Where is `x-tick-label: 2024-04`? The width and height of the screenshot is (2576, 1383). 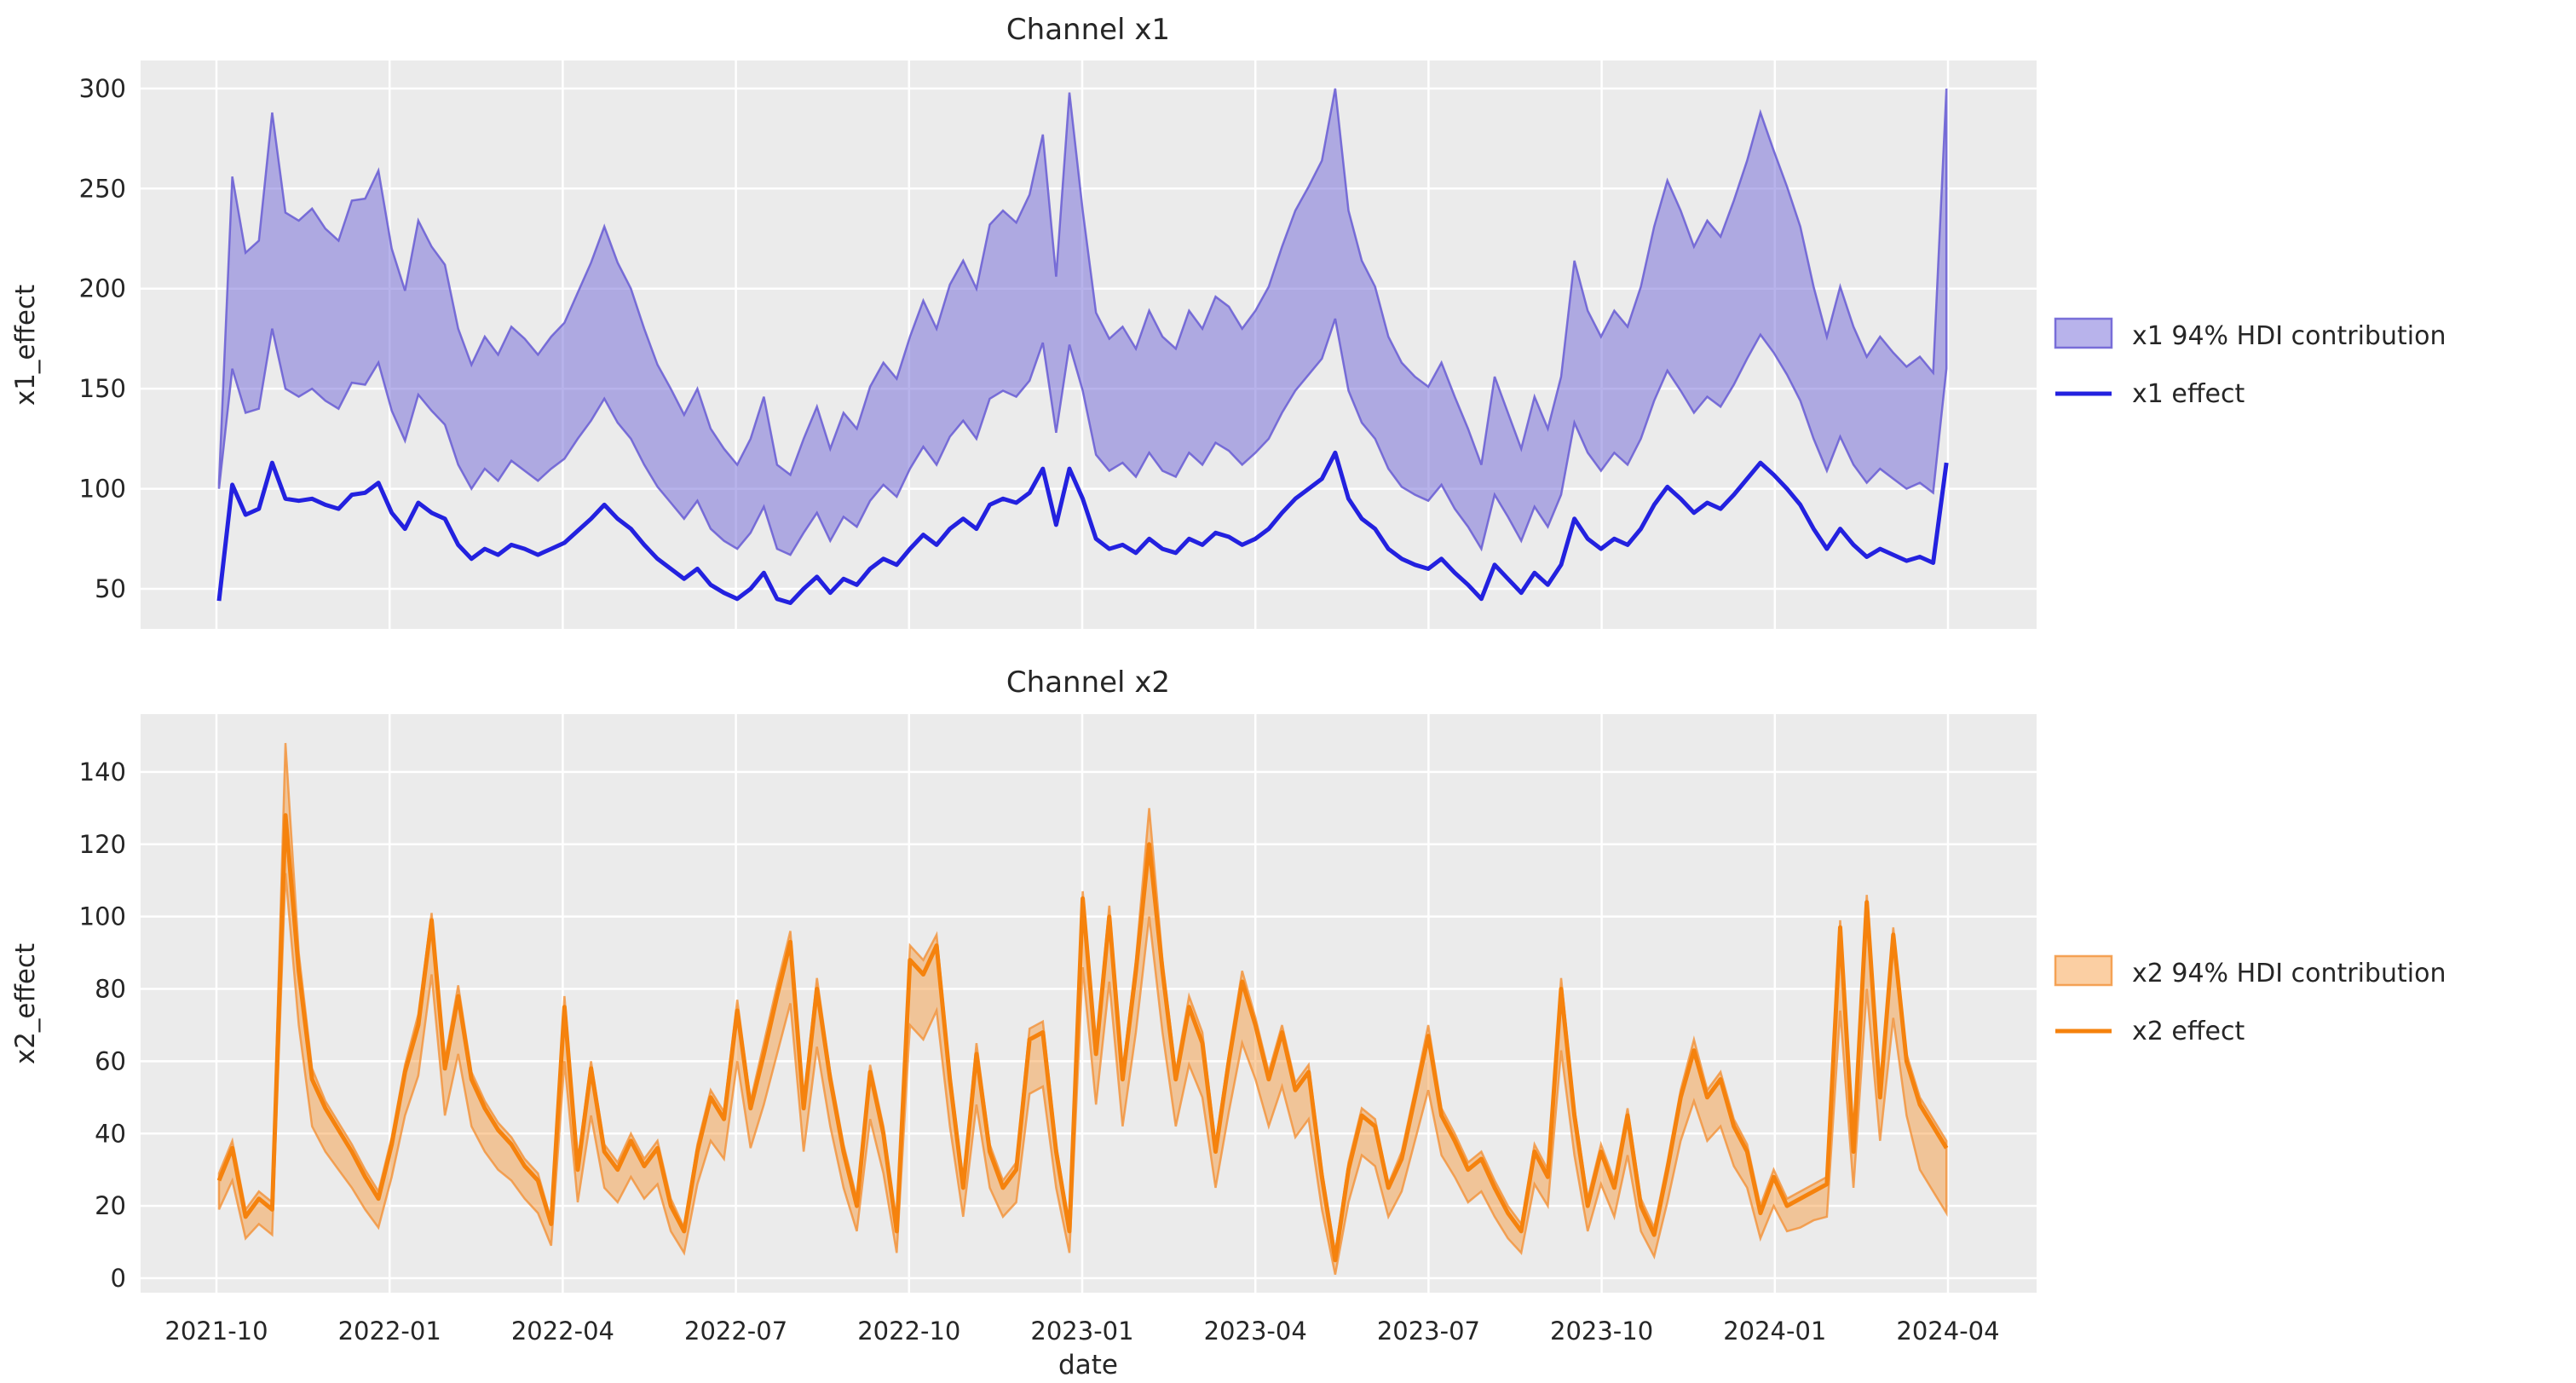
x-tick-label: 2024-04 is located at coordinates (1947, 1331).